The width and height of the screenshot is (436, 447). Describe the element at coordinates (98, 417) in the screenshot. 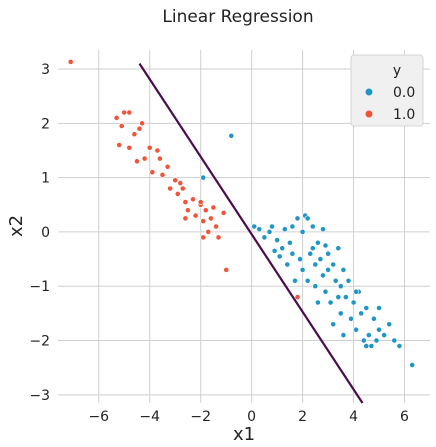

I see `x-tick-label-0: −6` at that location.